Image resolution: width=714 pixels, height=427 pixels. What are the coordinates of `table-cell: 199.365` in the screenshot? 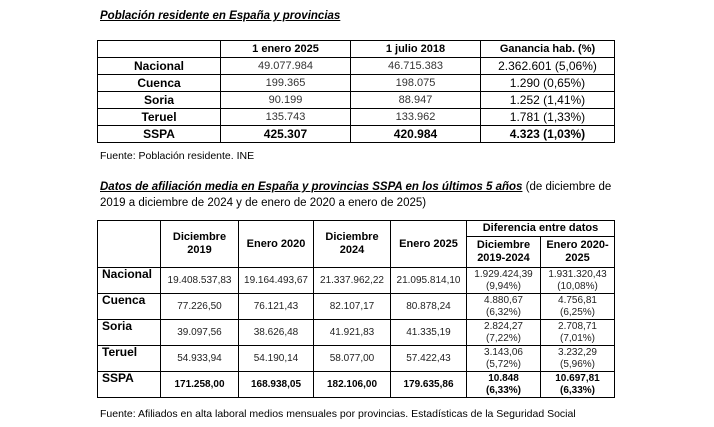 It's located at (285, 83).